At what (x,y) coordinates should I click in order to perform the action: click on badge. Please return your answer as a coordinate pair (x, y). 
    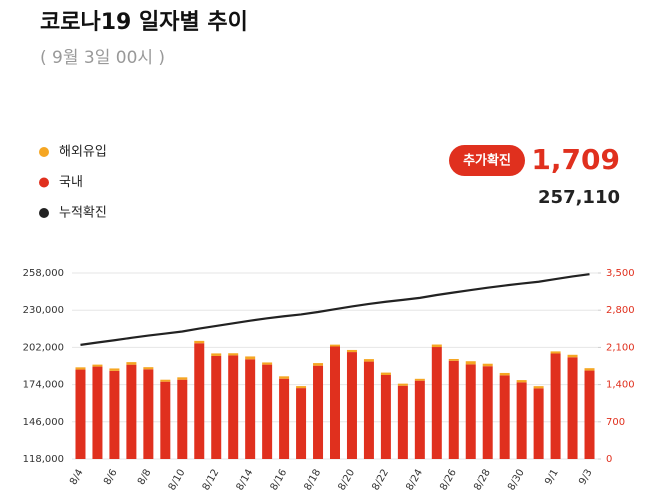
    Looking at the image, I should click on (487, 160).